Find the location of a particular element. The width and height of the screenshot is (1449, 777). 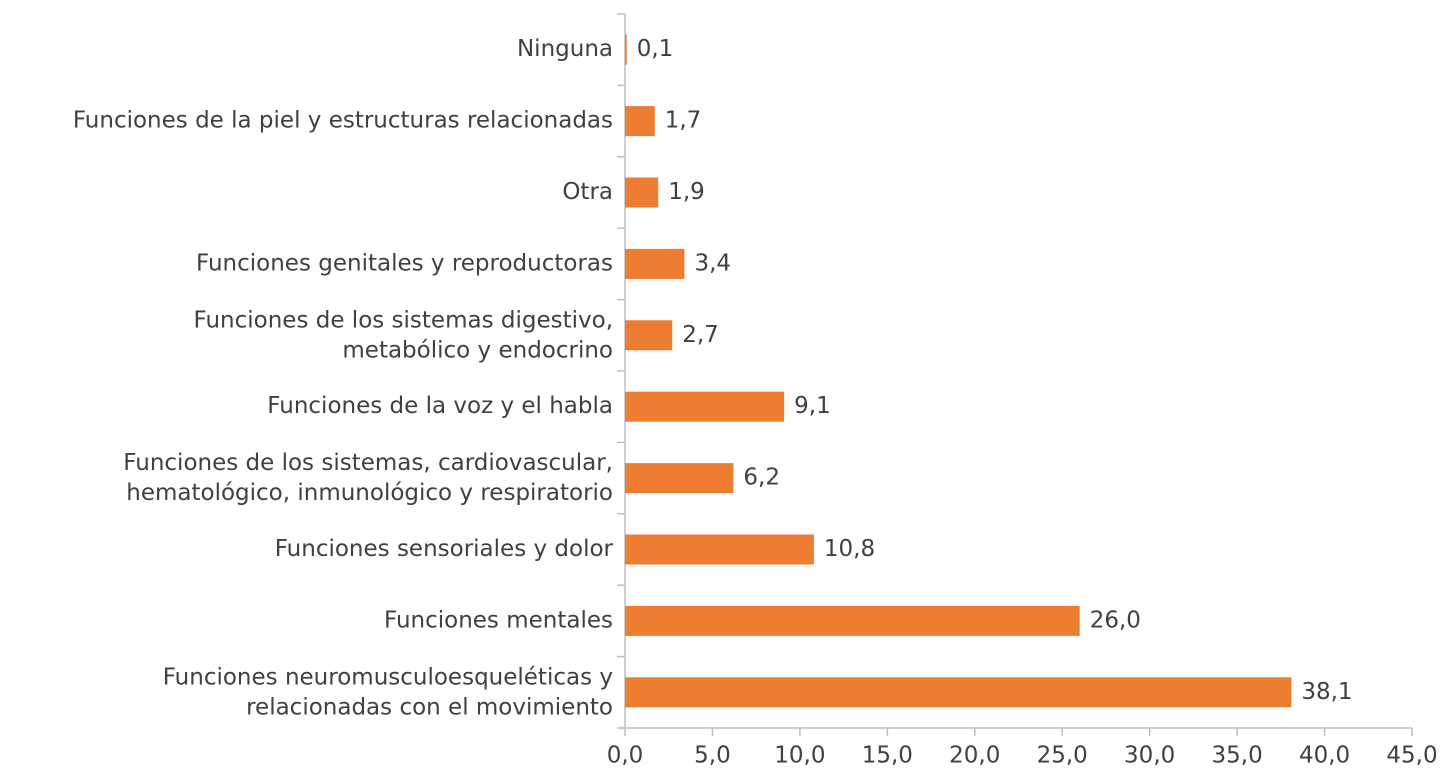

x-tick-label: 0,0 is located at coordinates (625, 756).